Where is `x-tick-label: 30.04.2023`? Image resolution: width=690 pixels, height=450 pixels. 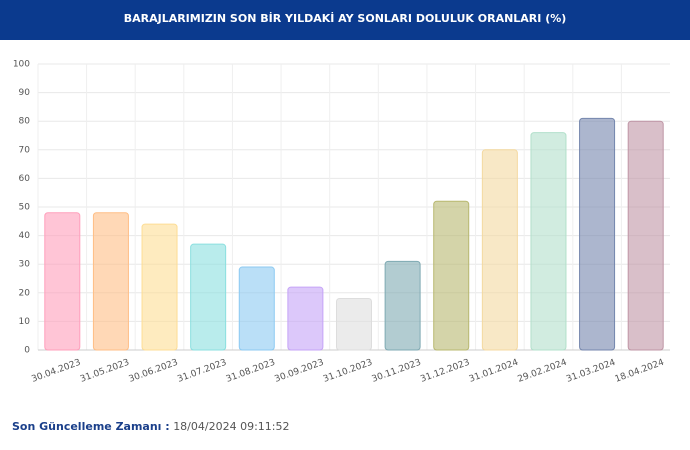 x-tick-label: 30.04.2023 is located at coordinates (56, 371).